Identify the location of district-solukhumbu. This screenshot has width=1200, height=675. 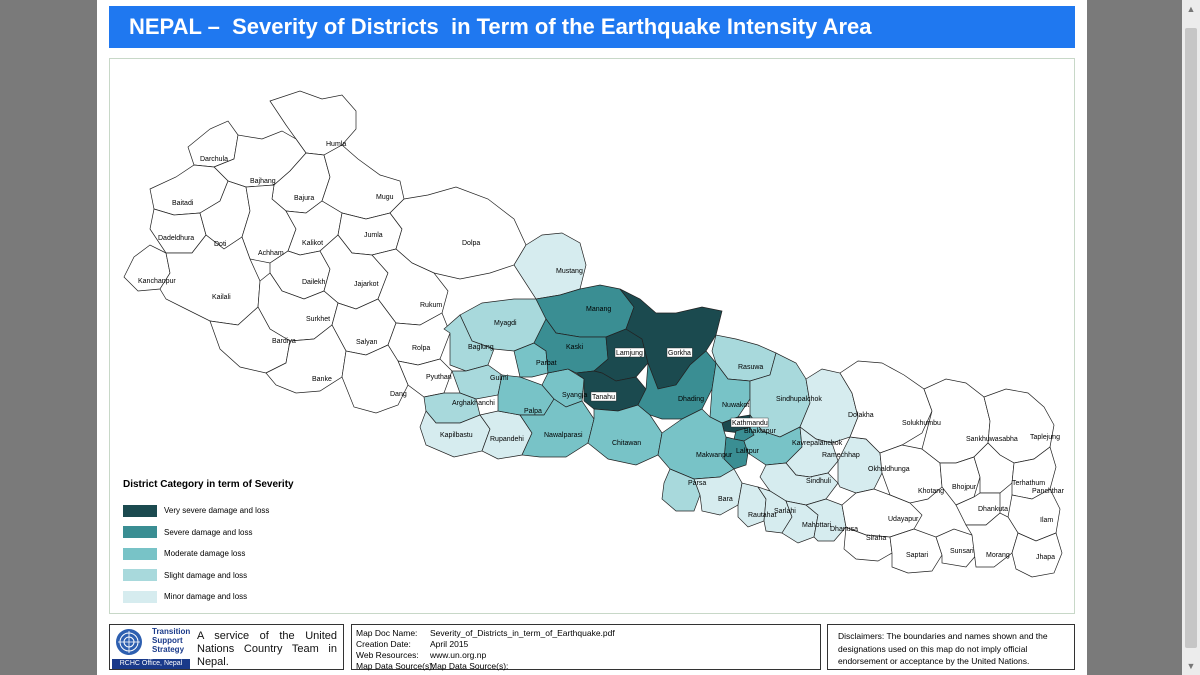
(886, 407).